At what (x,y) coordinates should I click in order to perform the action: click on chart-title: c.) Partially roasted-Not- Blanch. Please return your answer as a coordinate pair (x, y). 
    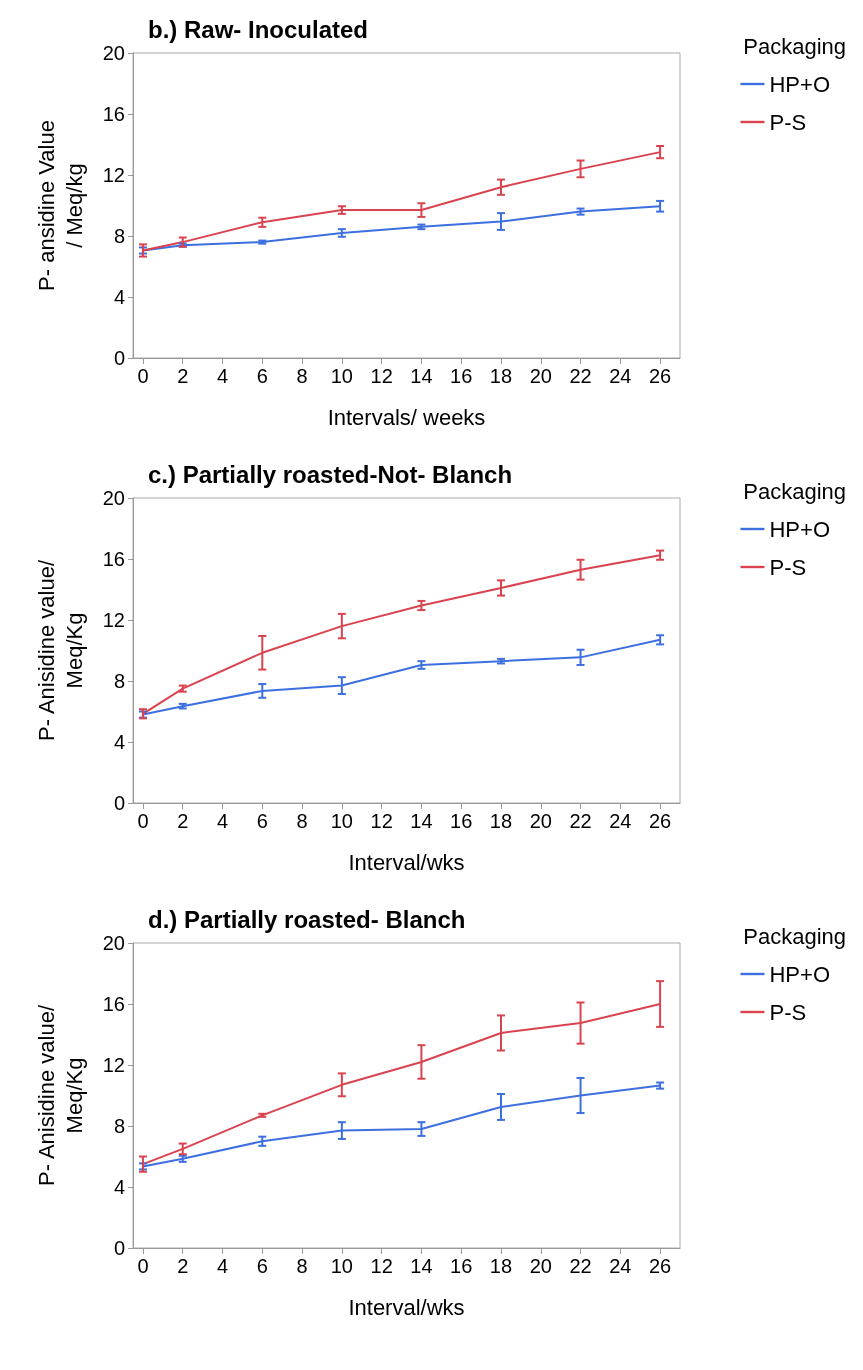
    Looking at the image, I should click on (330, 474).